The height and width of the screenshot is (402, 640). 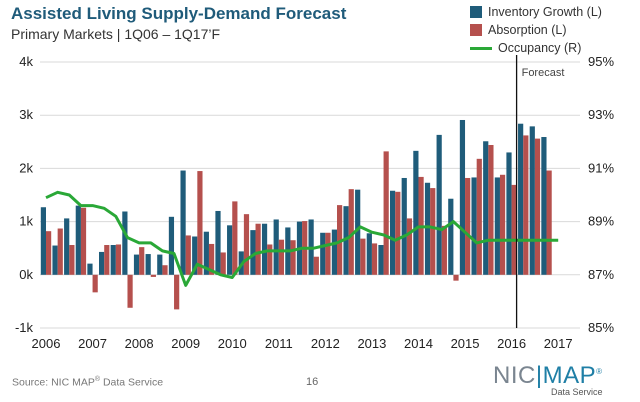 What do you see at coordinates (601, 327) in the screenshot?
I see `y-right-tick-label: 85%` at bounding box center [601, 327].